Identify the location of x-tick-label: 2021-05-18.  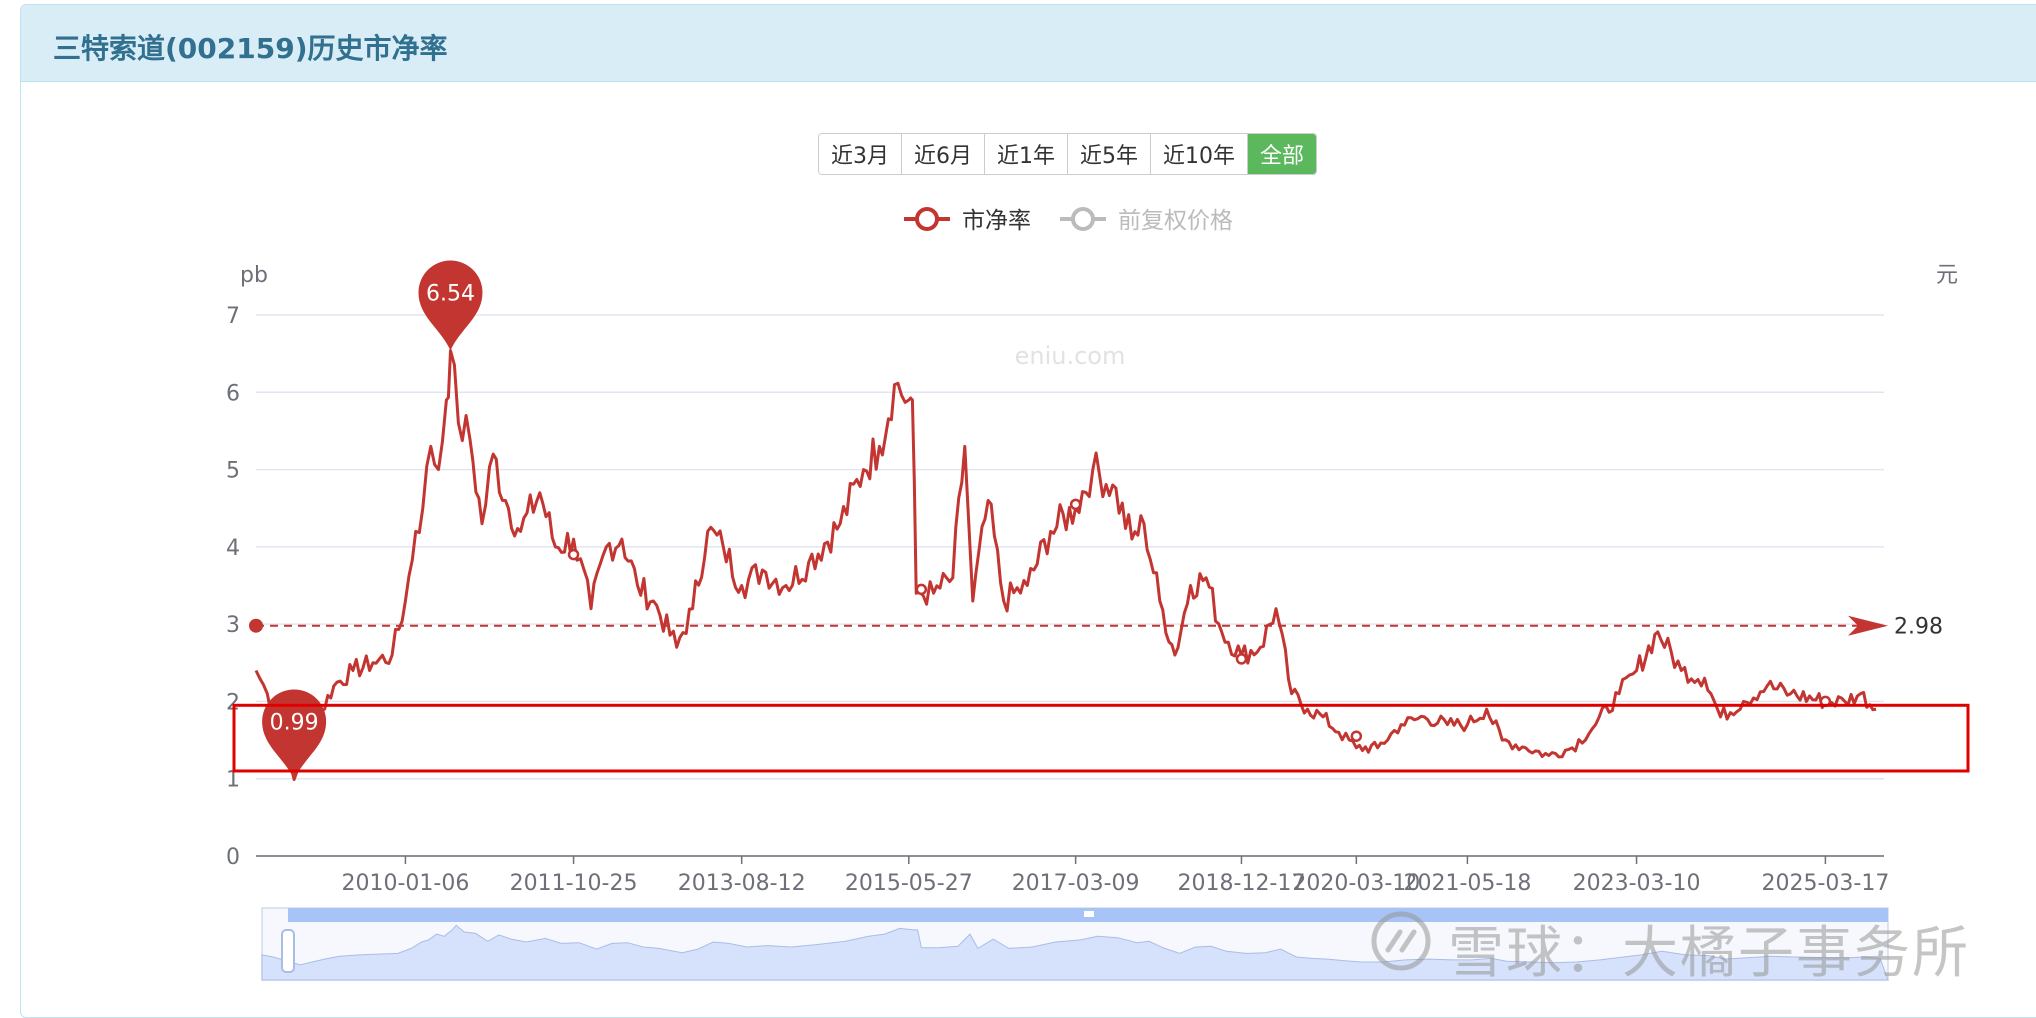
(1467, 883).